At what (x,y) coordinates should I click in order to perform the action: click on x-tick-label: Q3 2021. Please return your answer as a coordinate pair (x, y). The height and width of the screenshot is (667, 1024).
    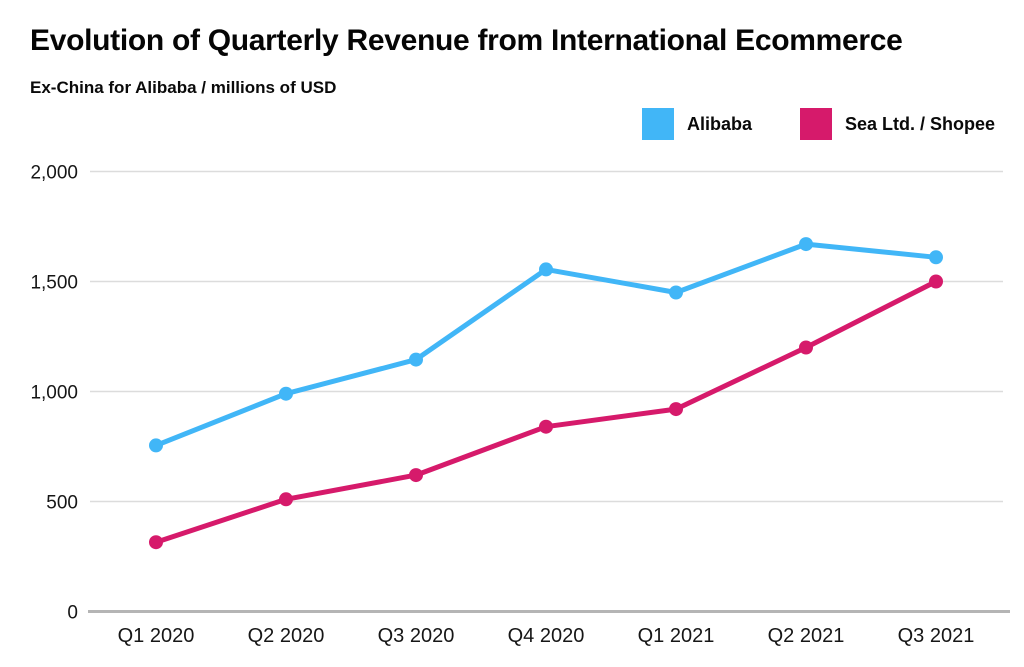
    Looking at the image, I should click on (936, 636).